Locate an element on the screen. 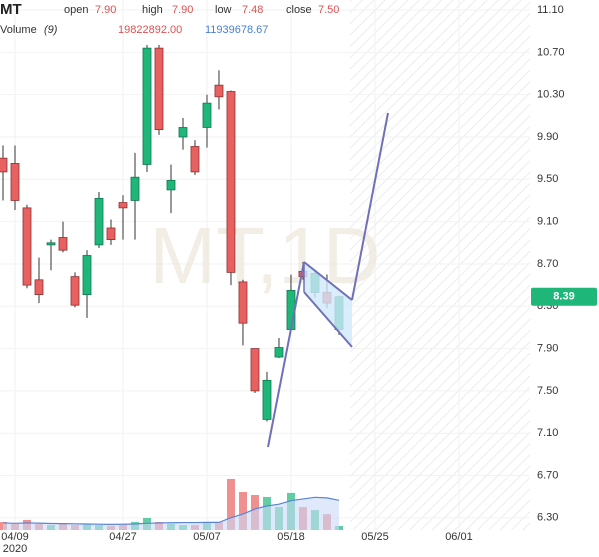  volume-value: 19822892.00 is located at coordinates (150, 30).